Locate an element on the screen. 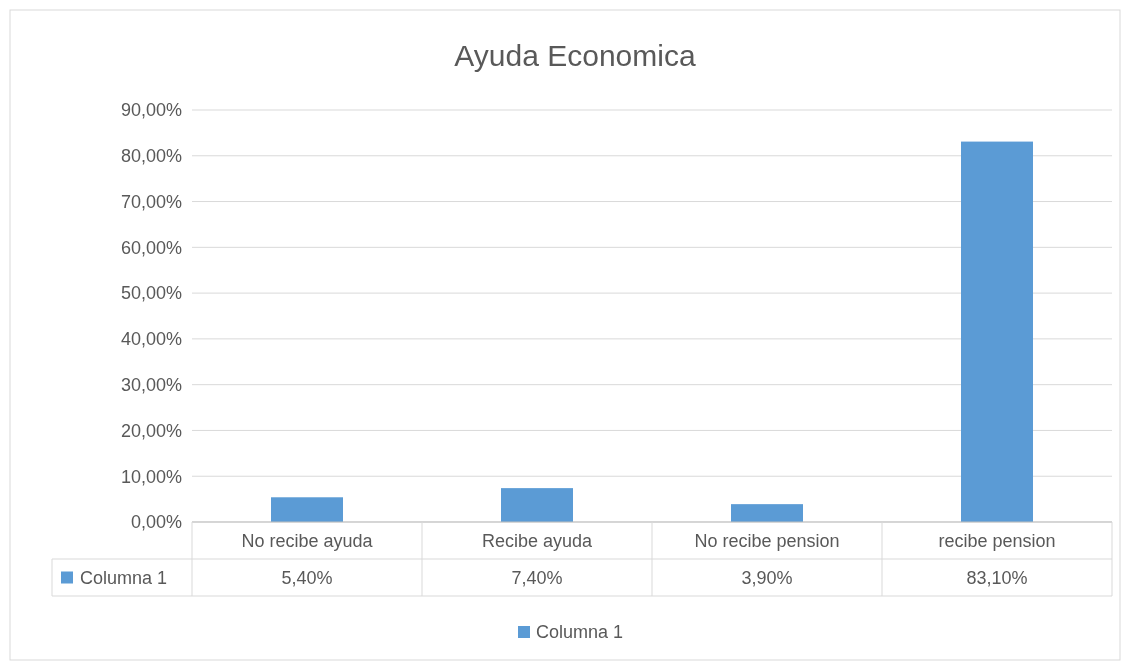 The height and width of the screenshot is (666, 1131). y-tick-label: 30,00% is located at coordinates (151, 384).